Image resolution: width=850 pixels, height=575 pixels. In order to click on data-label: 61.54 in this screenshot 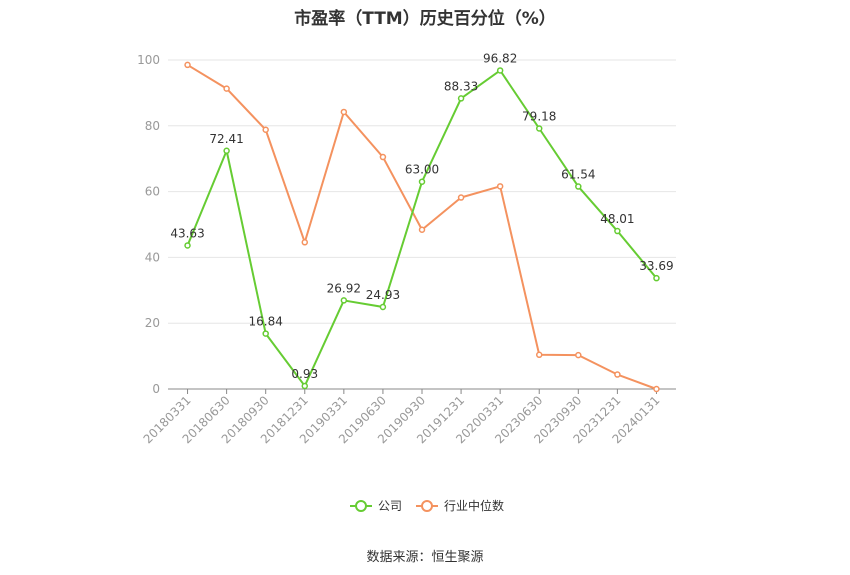, I will do `click(578, 175)`.